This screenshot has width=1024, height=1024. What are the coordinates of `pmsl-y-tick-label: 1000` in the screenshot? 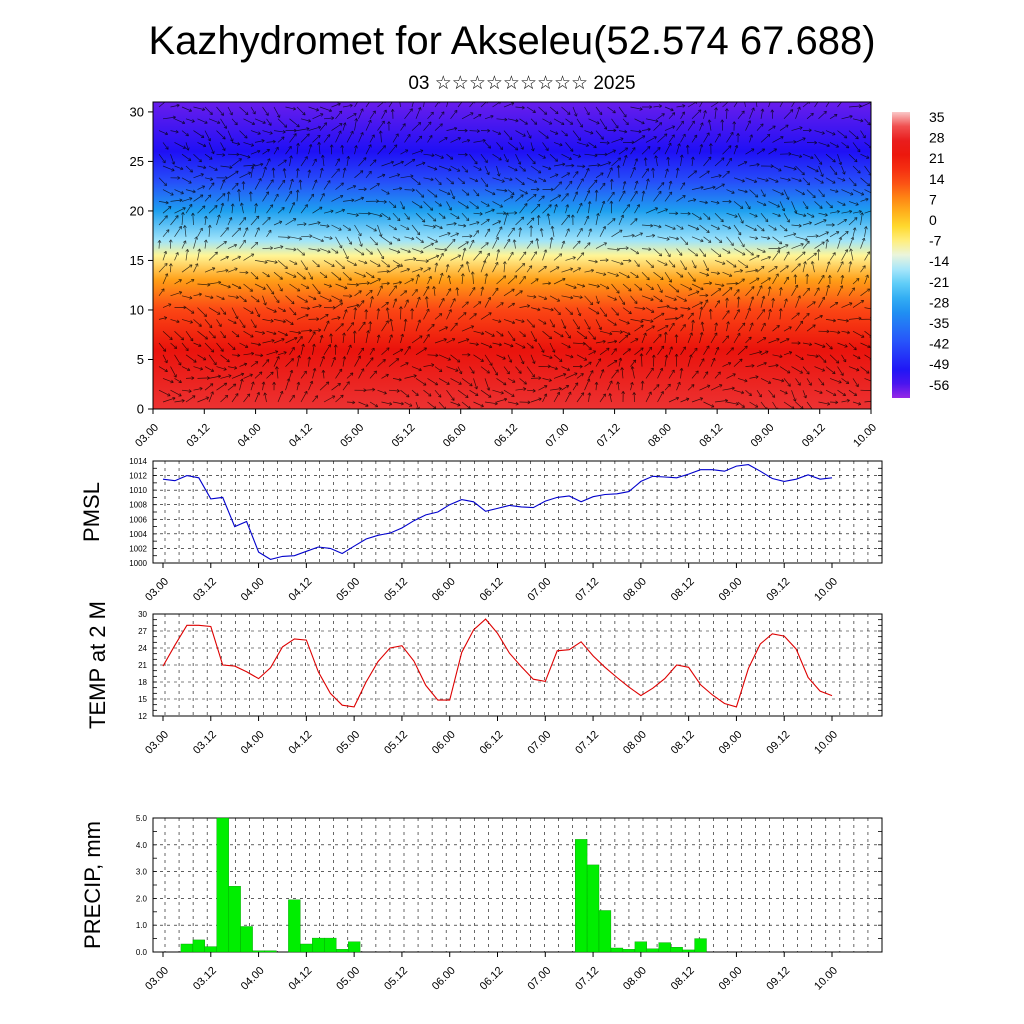 It's located at (138, 563).